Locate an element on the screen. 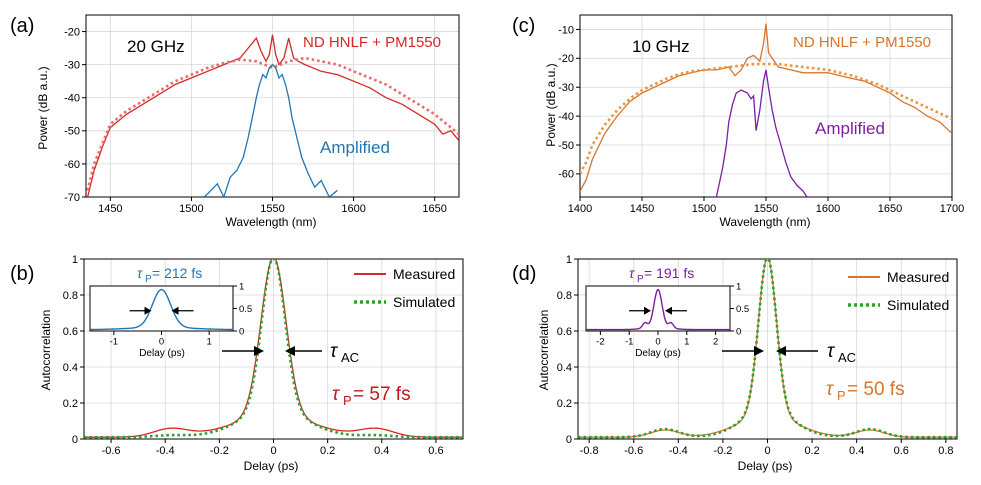 The height and width of the screenshot is (485, 981). x-axis-label-a: Wavelength (nm) is located at coordinates (271, 222).